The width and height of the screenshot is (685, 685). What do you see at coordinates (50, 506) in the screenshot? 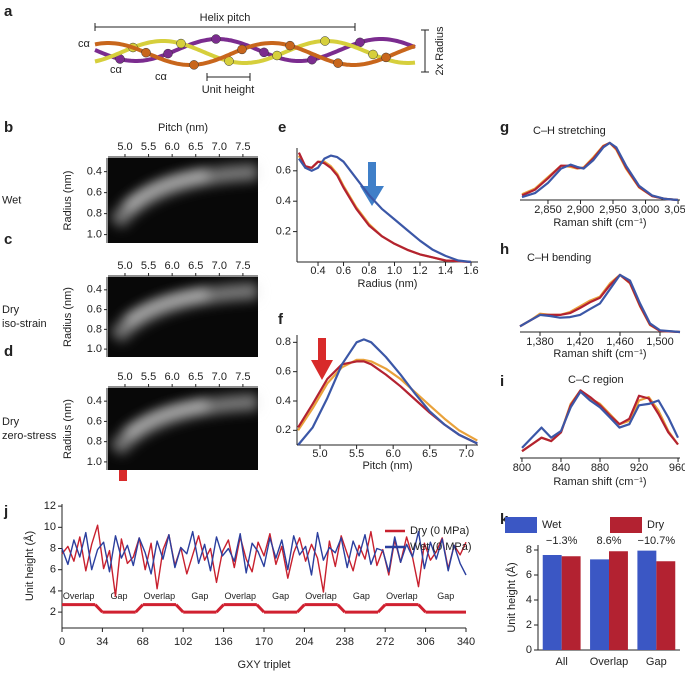
I see `y-tick-label: 12` at bounding box center [50, 506].